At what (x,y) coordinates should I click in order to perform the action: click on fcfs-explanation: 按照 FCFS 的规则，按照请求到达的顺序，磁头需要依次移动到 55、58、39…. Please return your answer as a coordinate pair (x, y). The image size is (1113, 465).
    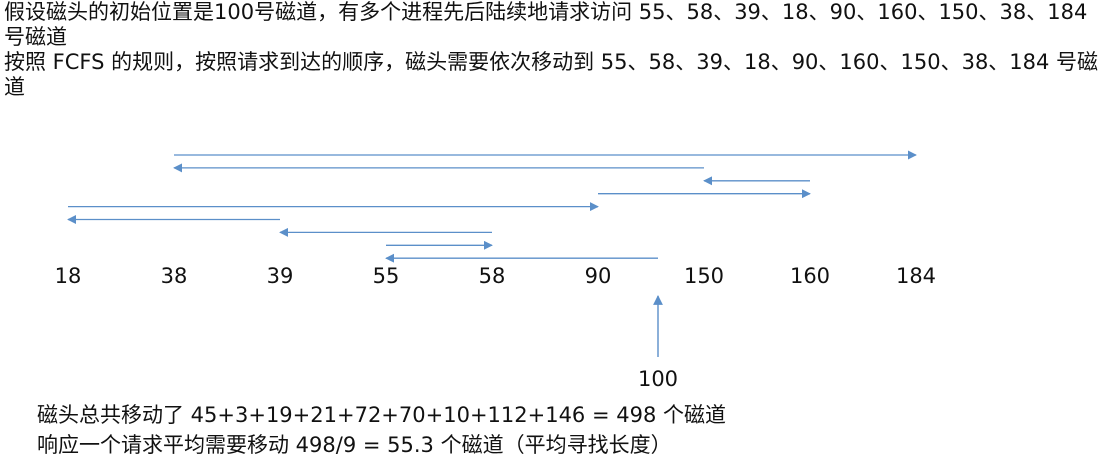
    Looking at the image, I should click on (551, 74).